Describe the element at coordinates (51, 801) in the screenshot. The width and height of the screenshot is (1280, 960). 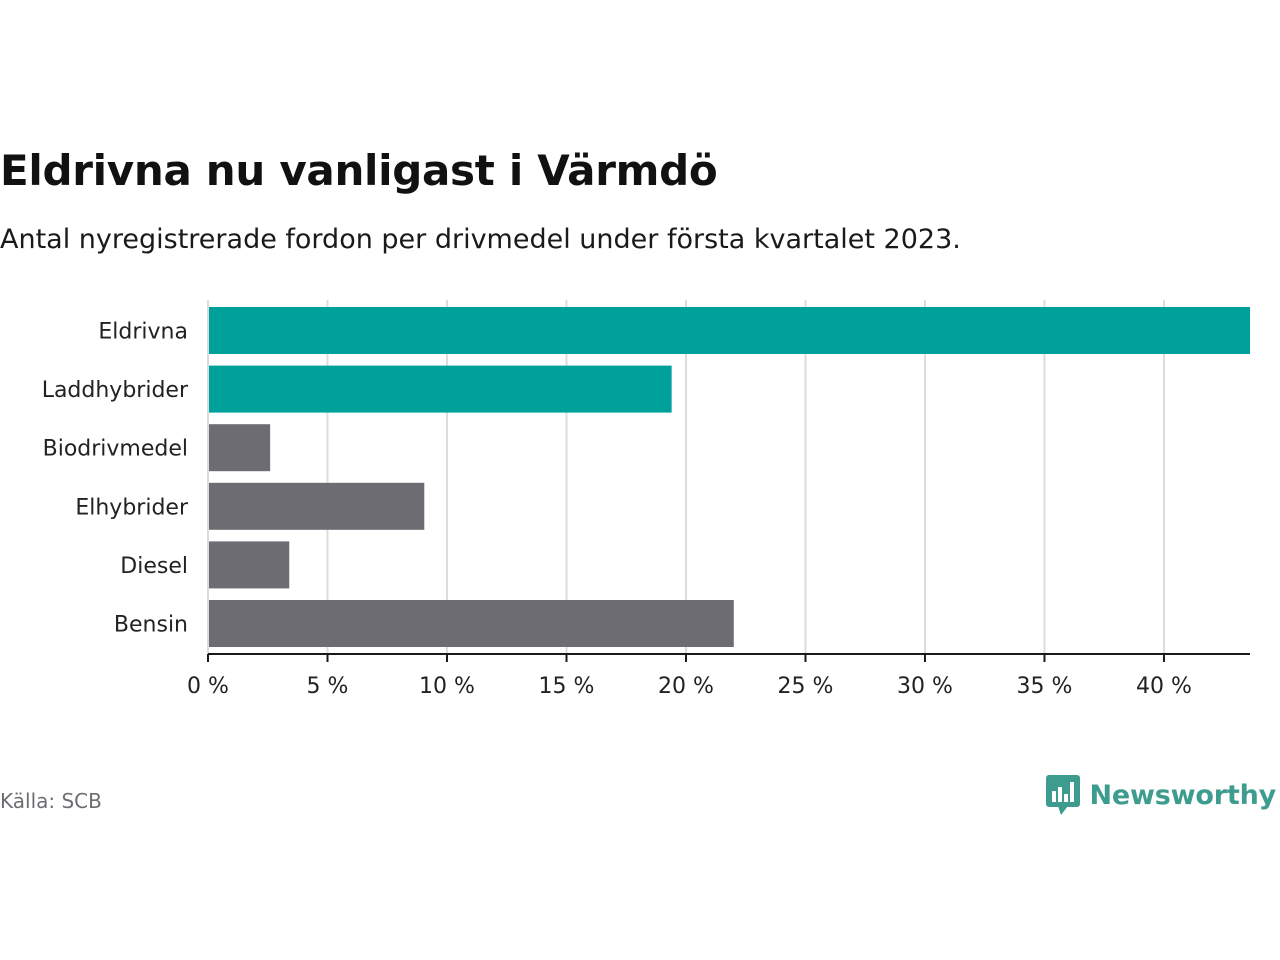
I see `source-note: Källa: SCB` at that location.